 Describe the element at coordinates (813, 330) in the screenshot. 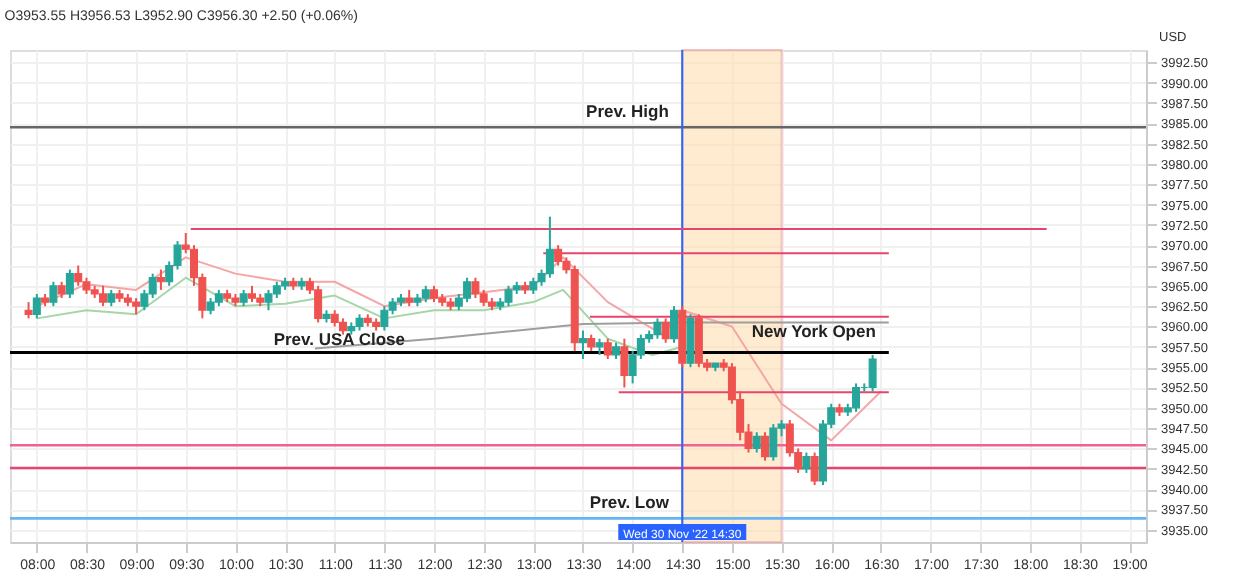

I see `annotation: New York Open` at that location.